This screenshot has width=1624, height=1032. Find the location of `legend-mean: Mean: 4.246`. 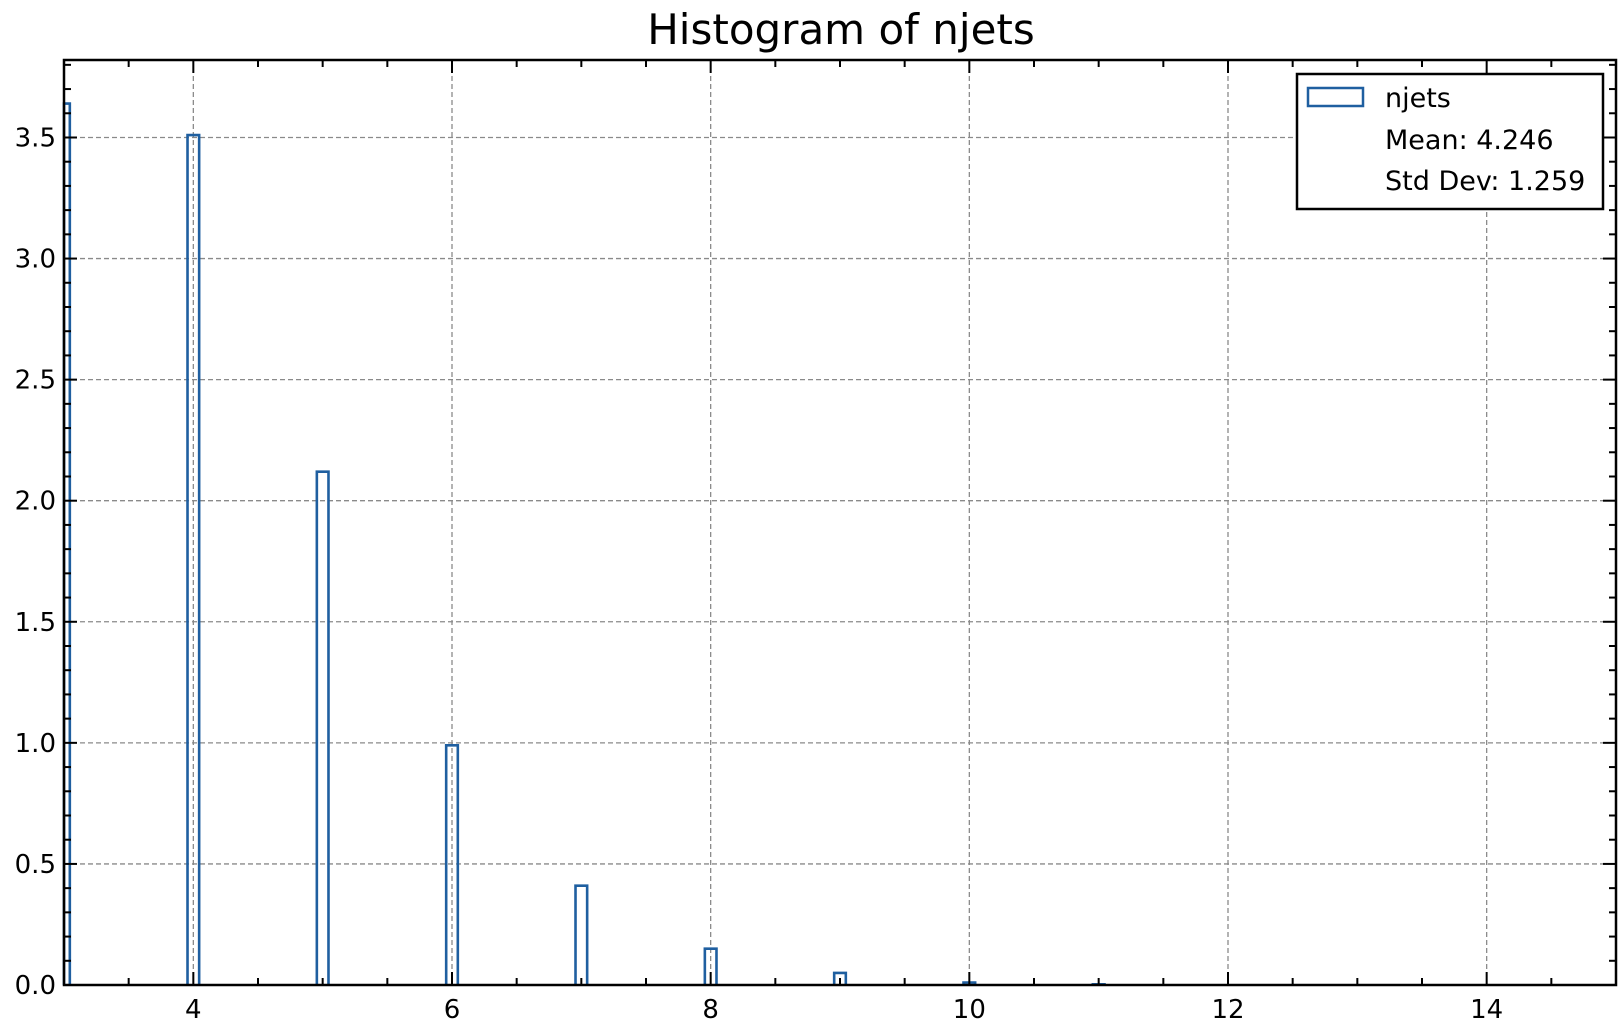

legend-mean: Mean: 4.246 is located at coordinates (1469, 140).